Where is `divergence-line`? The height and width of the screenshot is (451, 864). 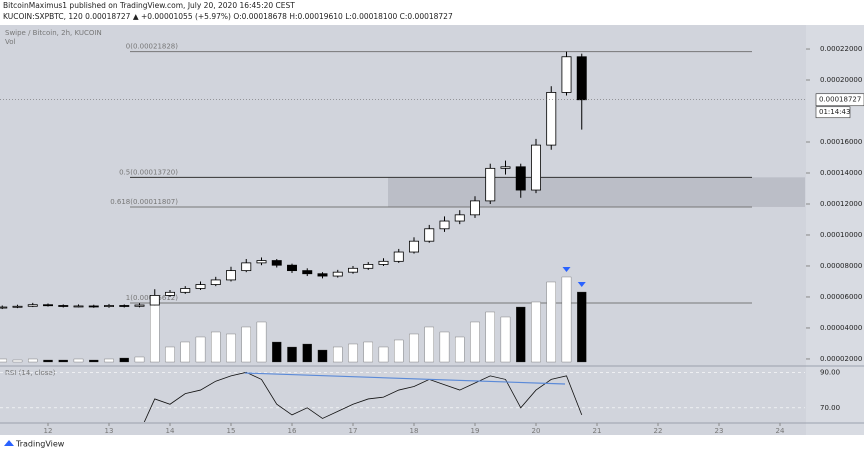 divergence-line is located at coordinates (405, 378).